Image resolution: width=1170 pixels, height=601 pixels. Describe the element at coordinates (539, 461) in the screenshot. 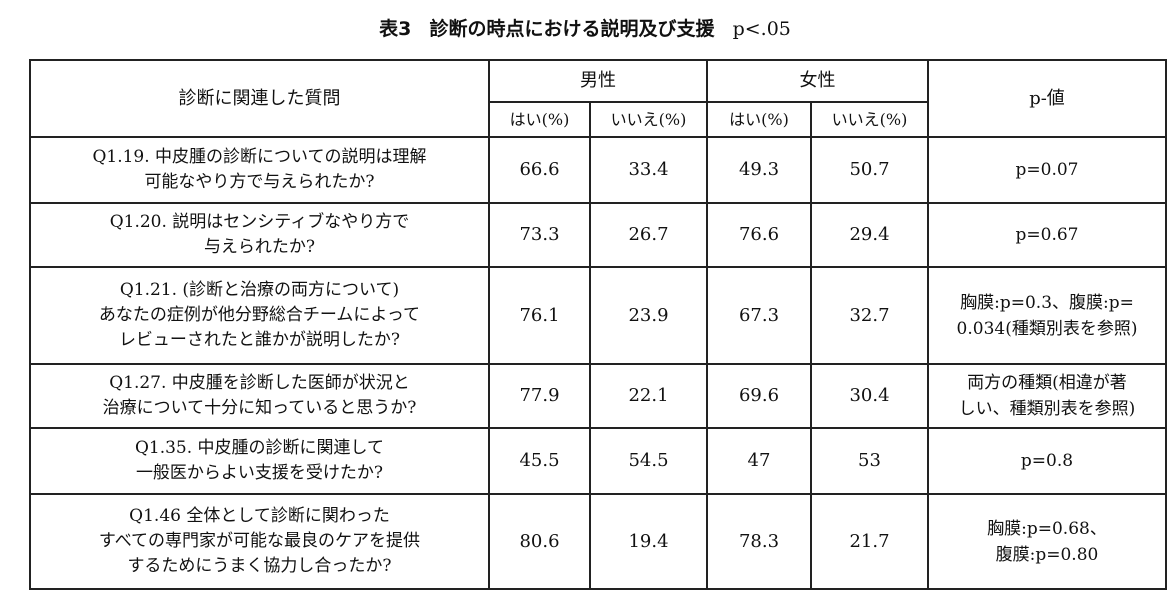

I see `male-yes-cell: 45.5` at that location.